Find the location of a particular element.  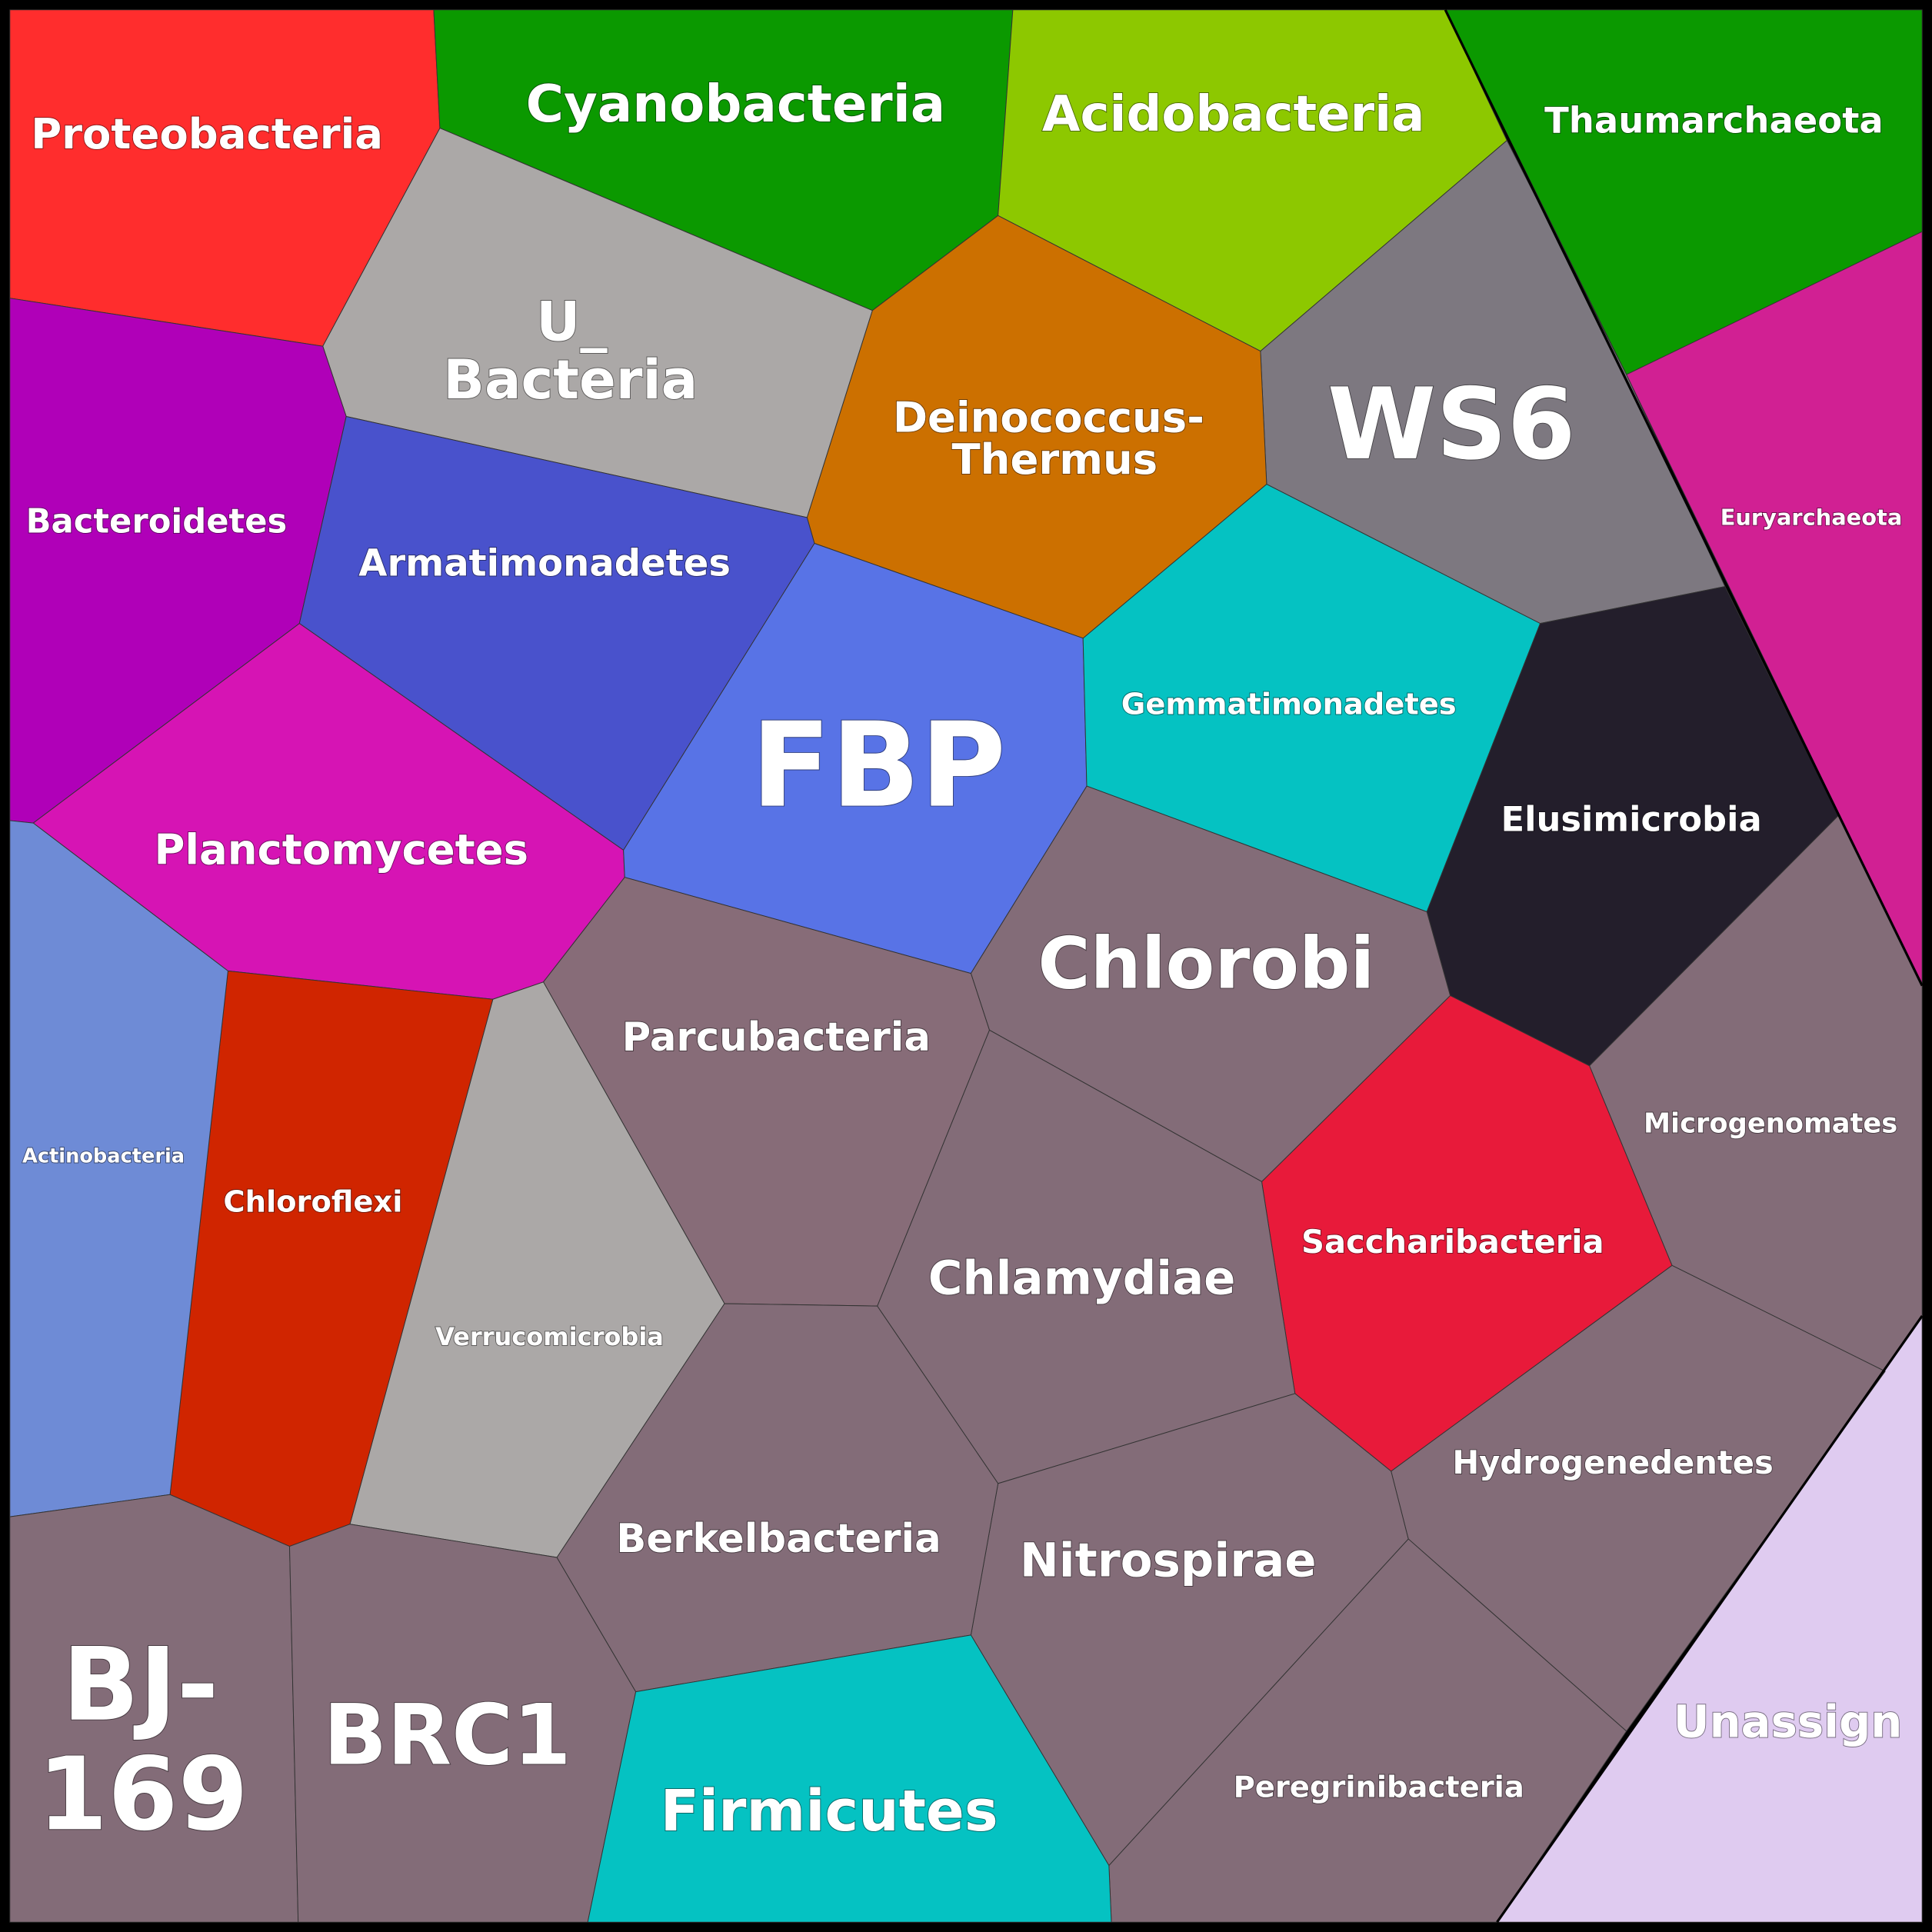

cell-label: Thaumarchaeota is located at coordinates (1714, 121).